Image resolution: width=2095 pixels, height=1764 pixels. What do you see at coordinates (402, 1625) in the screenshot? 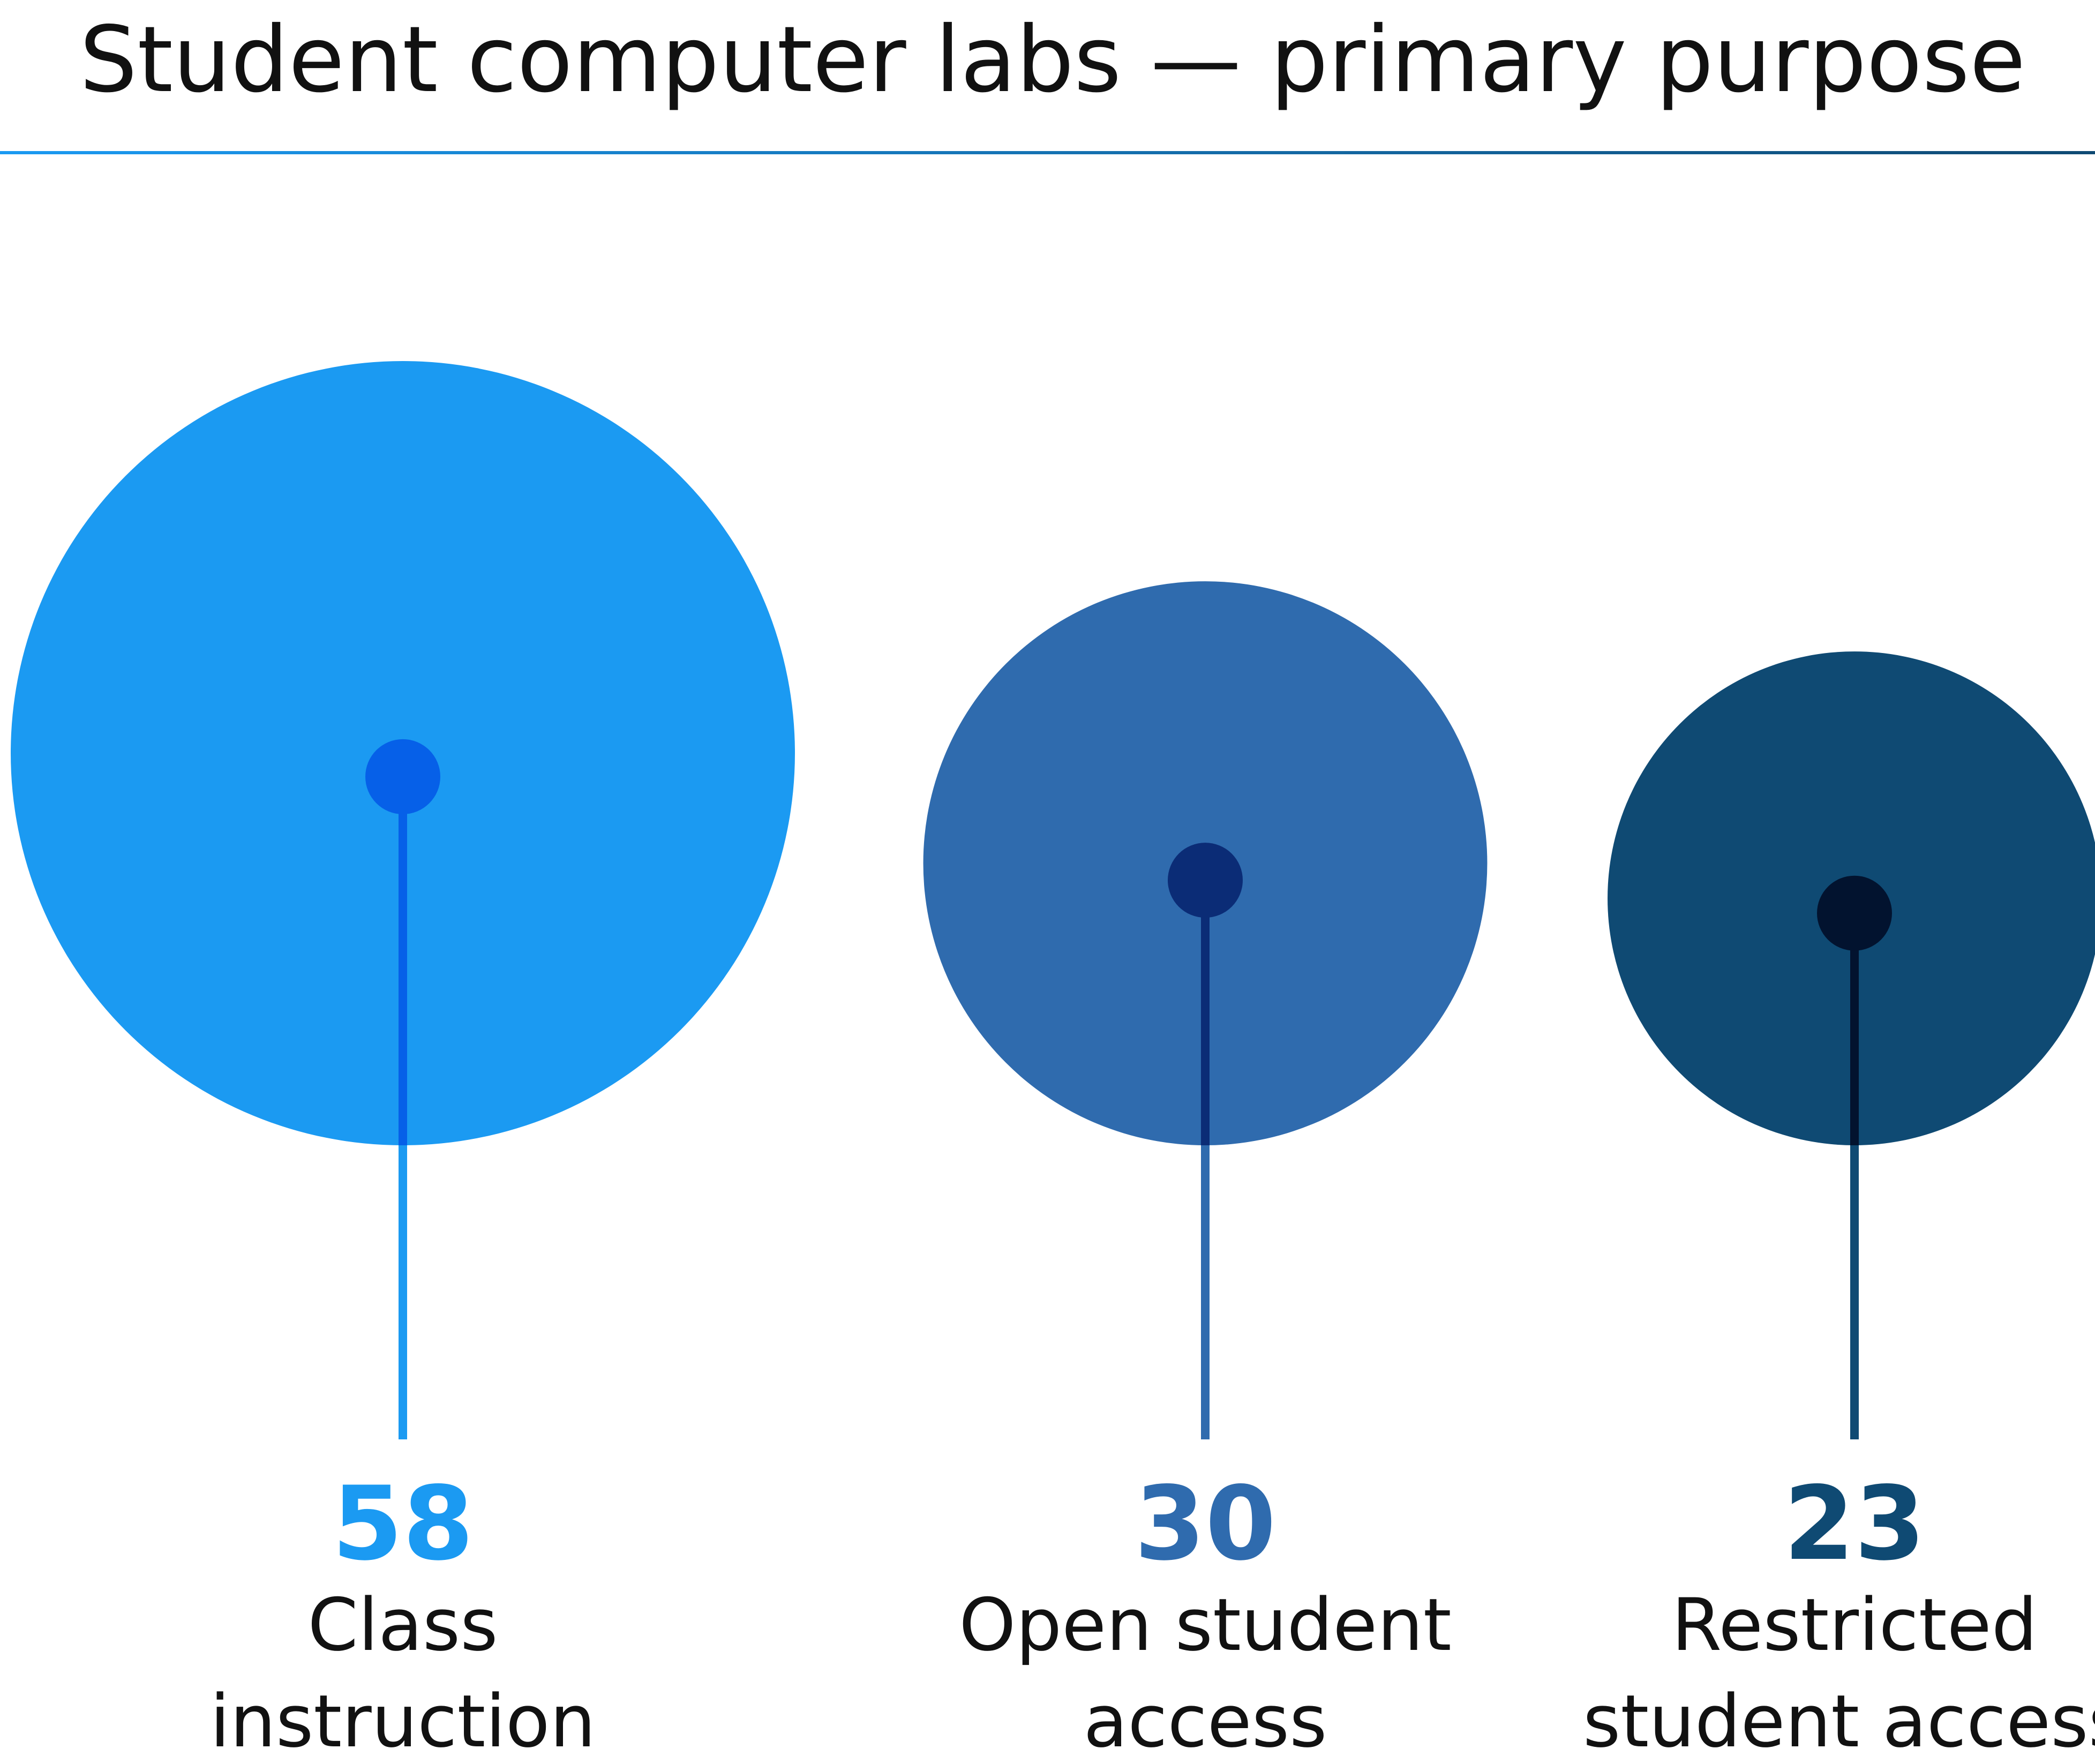
I see `category-label: Class` at bounding box center [402, 1625].